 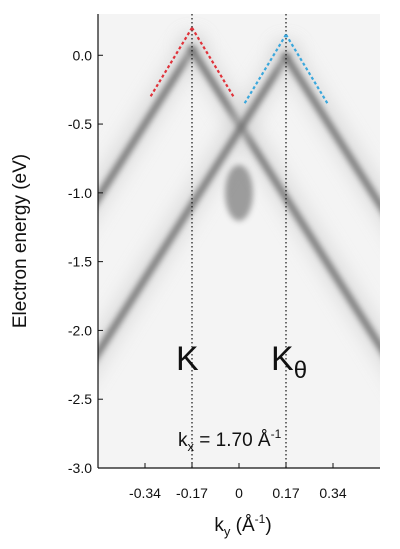 I want to click on x-tick-label: 0.17, so click(x=285, y=493).